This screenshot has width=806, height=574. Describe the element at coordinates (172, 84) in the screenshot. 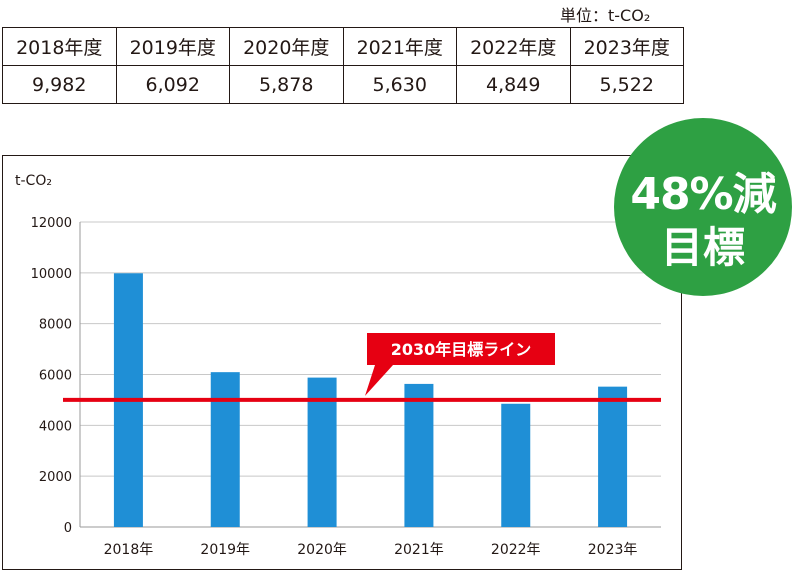

I see `table-value-cell: 6,092` at that location.